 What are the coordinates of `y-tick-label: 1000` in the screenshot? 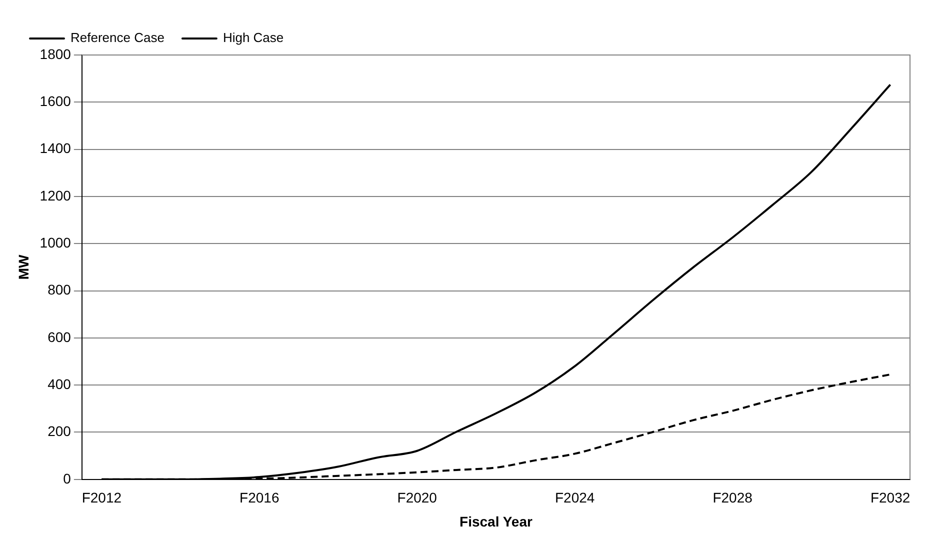 It's located at (56, 242).